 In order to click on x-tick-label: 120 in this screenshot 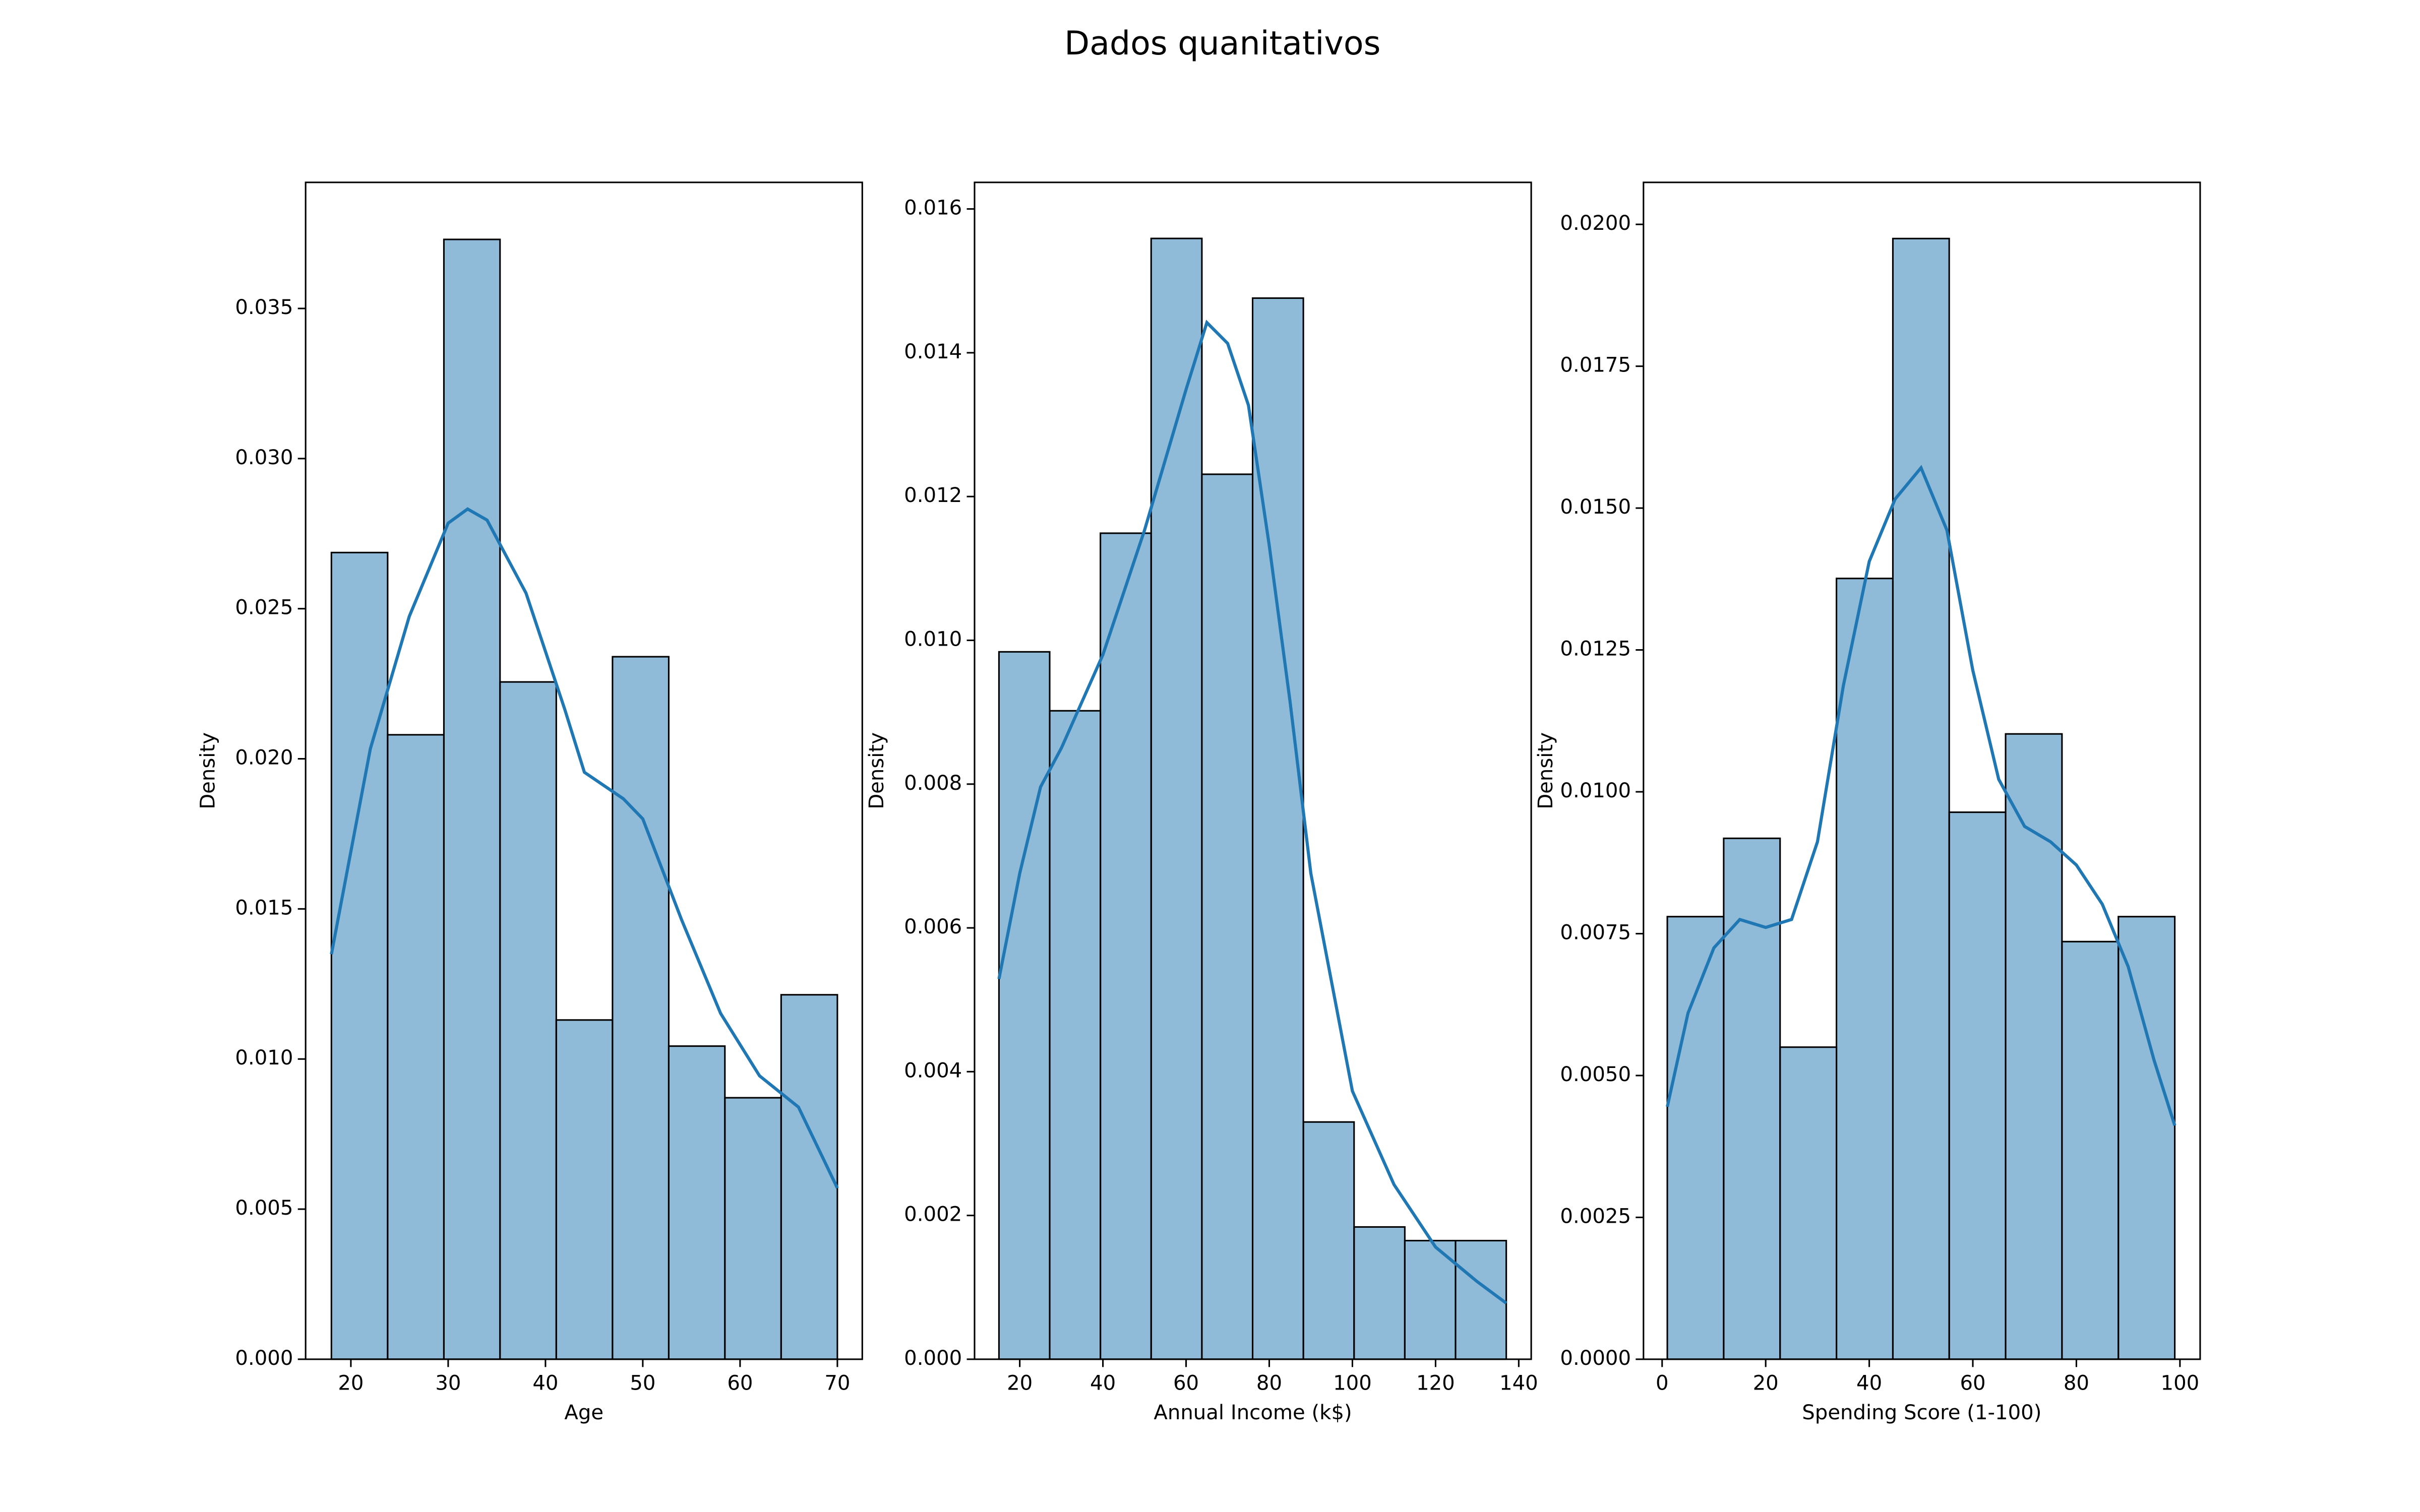, I will do `click(1435, 1383)`.